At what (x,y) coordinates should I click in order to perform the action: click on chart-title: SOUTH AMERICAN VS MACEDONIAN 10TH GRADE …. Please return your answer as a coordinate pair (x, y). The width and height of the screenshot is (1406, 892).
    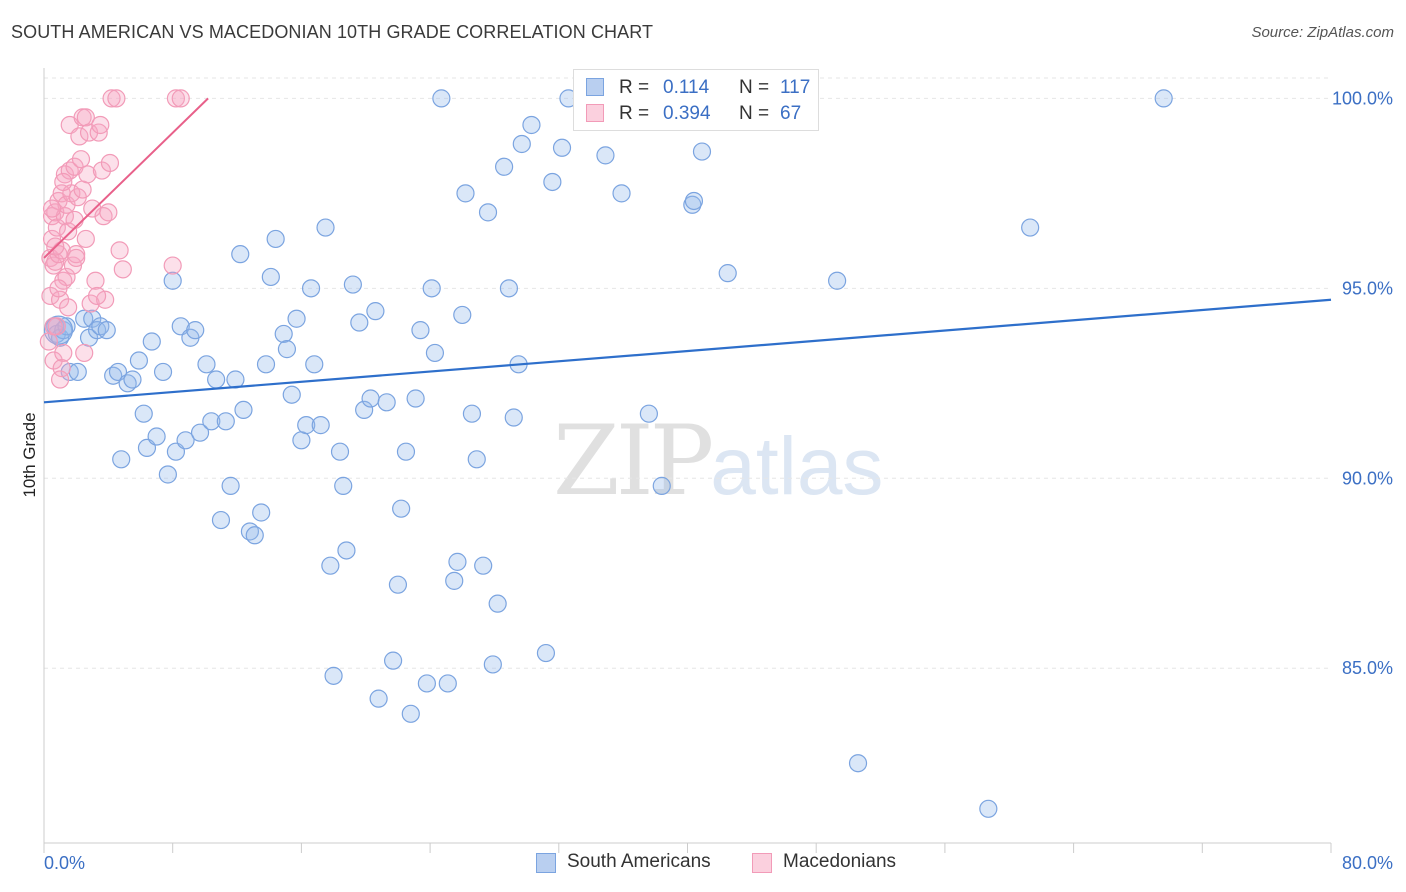
    Looking at the image, I should click on (332, 32).